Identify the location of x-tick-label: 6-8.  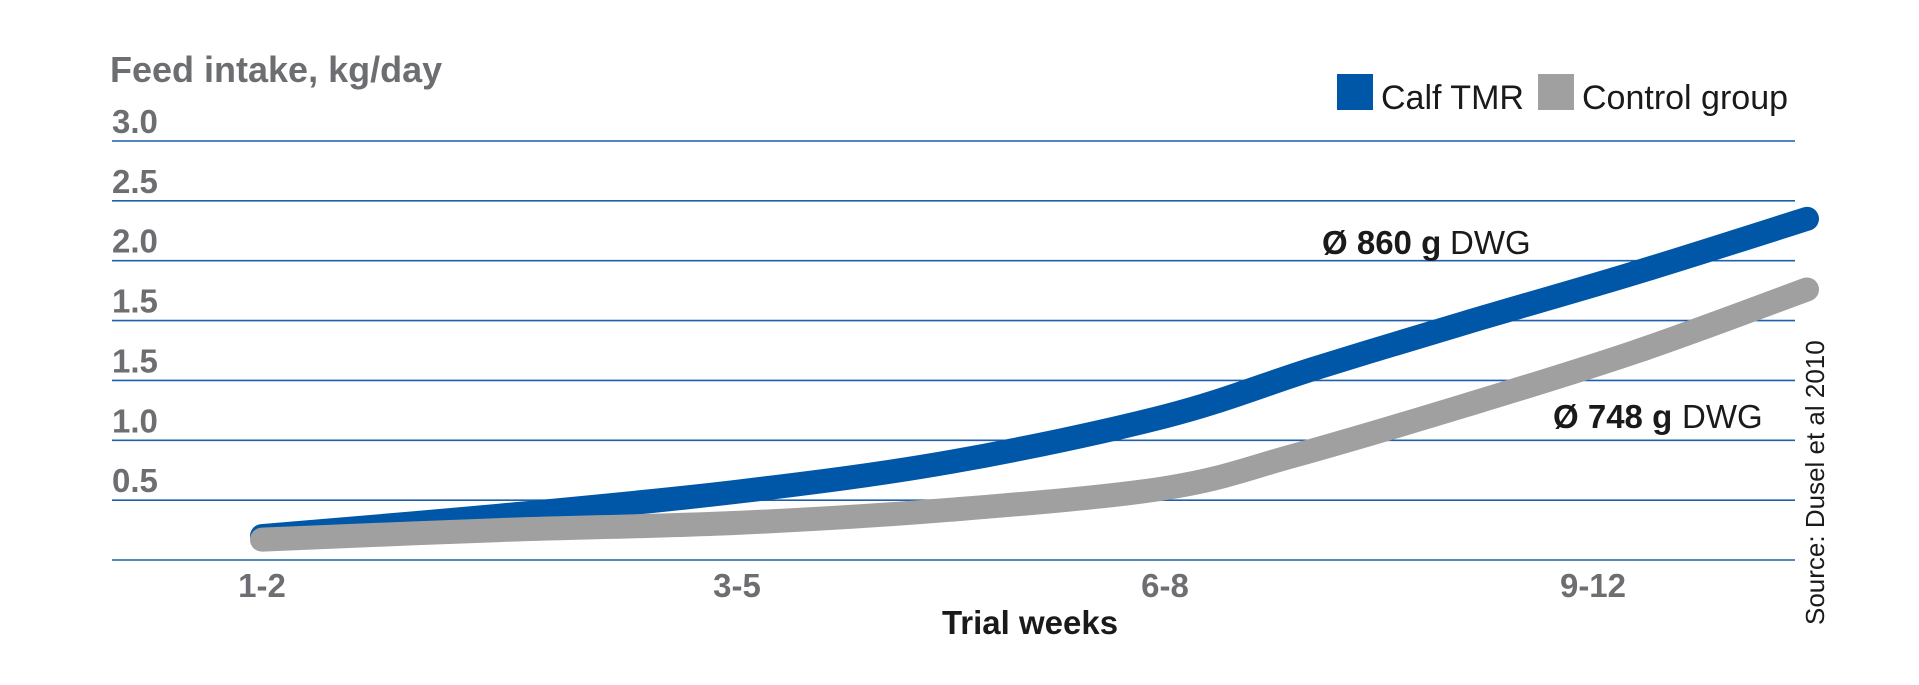
(1165, 585).